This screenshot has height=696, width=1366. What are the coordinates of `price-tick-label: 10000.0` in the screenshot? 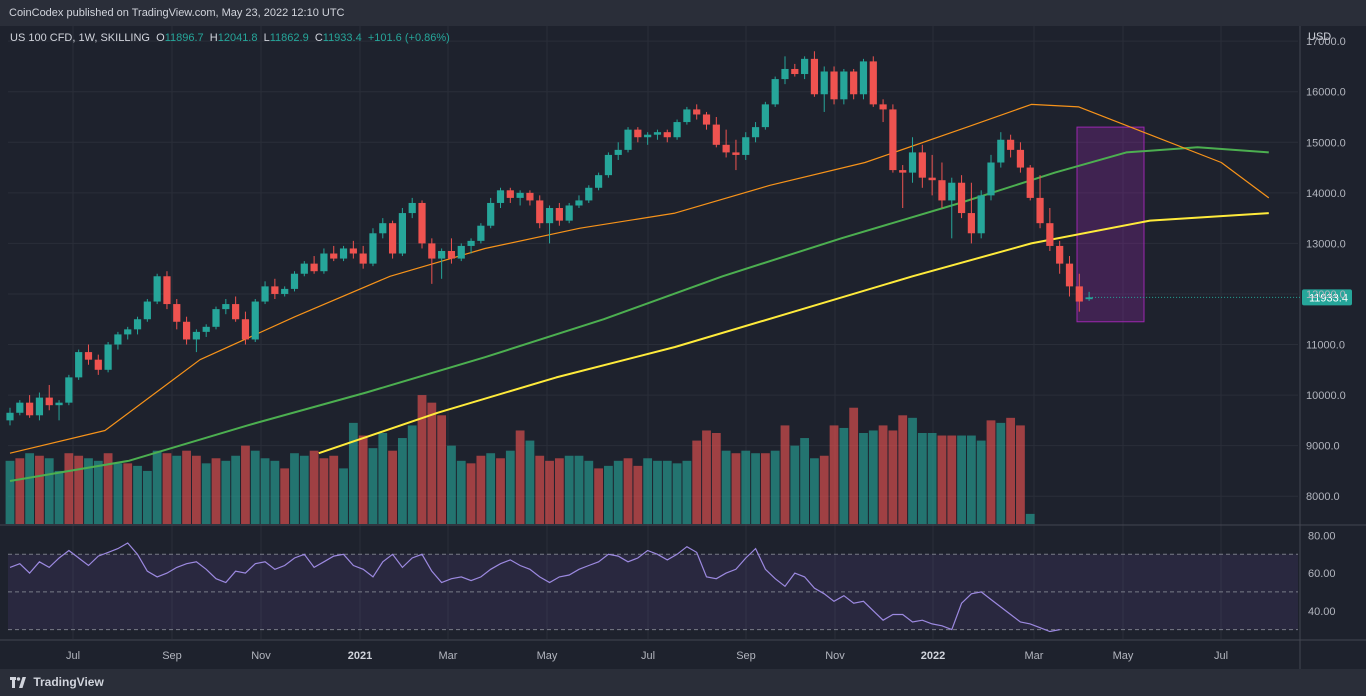 It's located at (1326, 396).